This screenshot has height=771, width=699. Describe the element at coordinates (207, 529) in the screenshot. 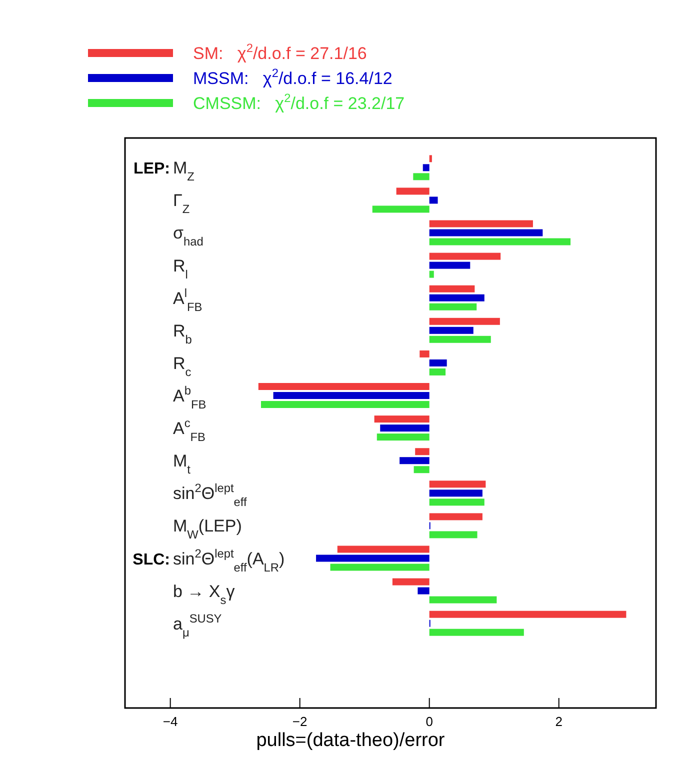

I see `y-tick-label: M$_{W}$(LEP)` at that location.